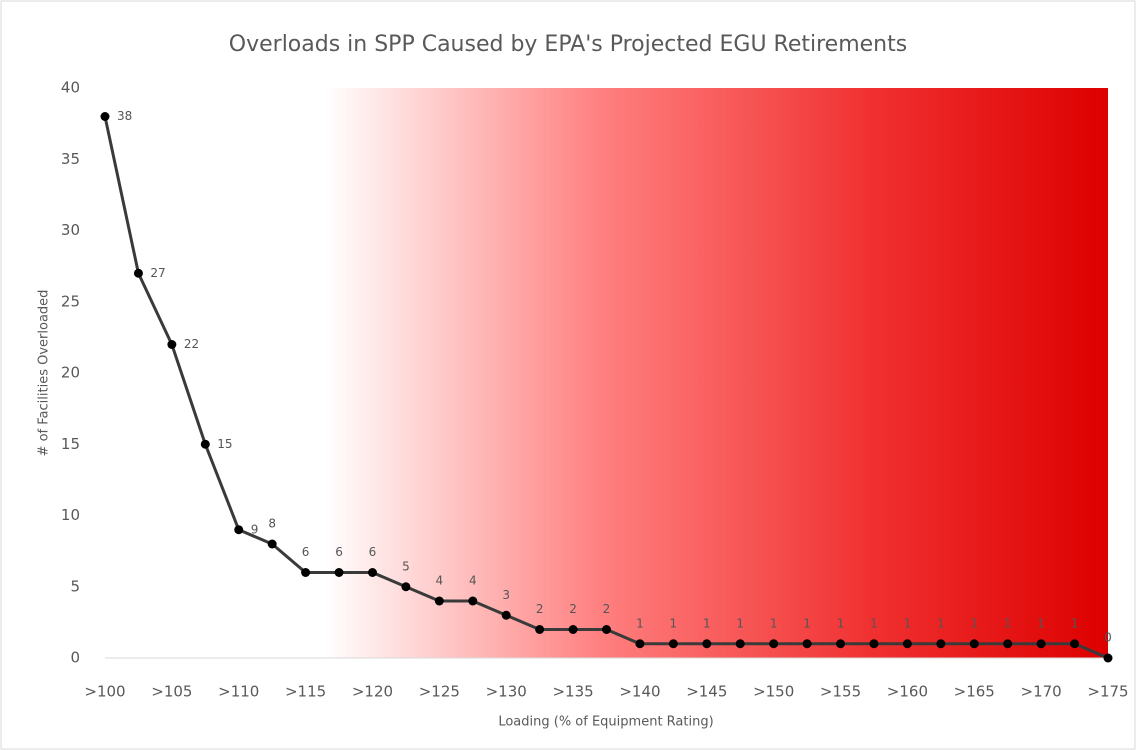 Image resolution: width=1136 pixels, height=750 pixels. What do you see at coordinates (75, 586) in the screenshot?
I see `y-tick-label: 5` at bounding box center [75, 586].